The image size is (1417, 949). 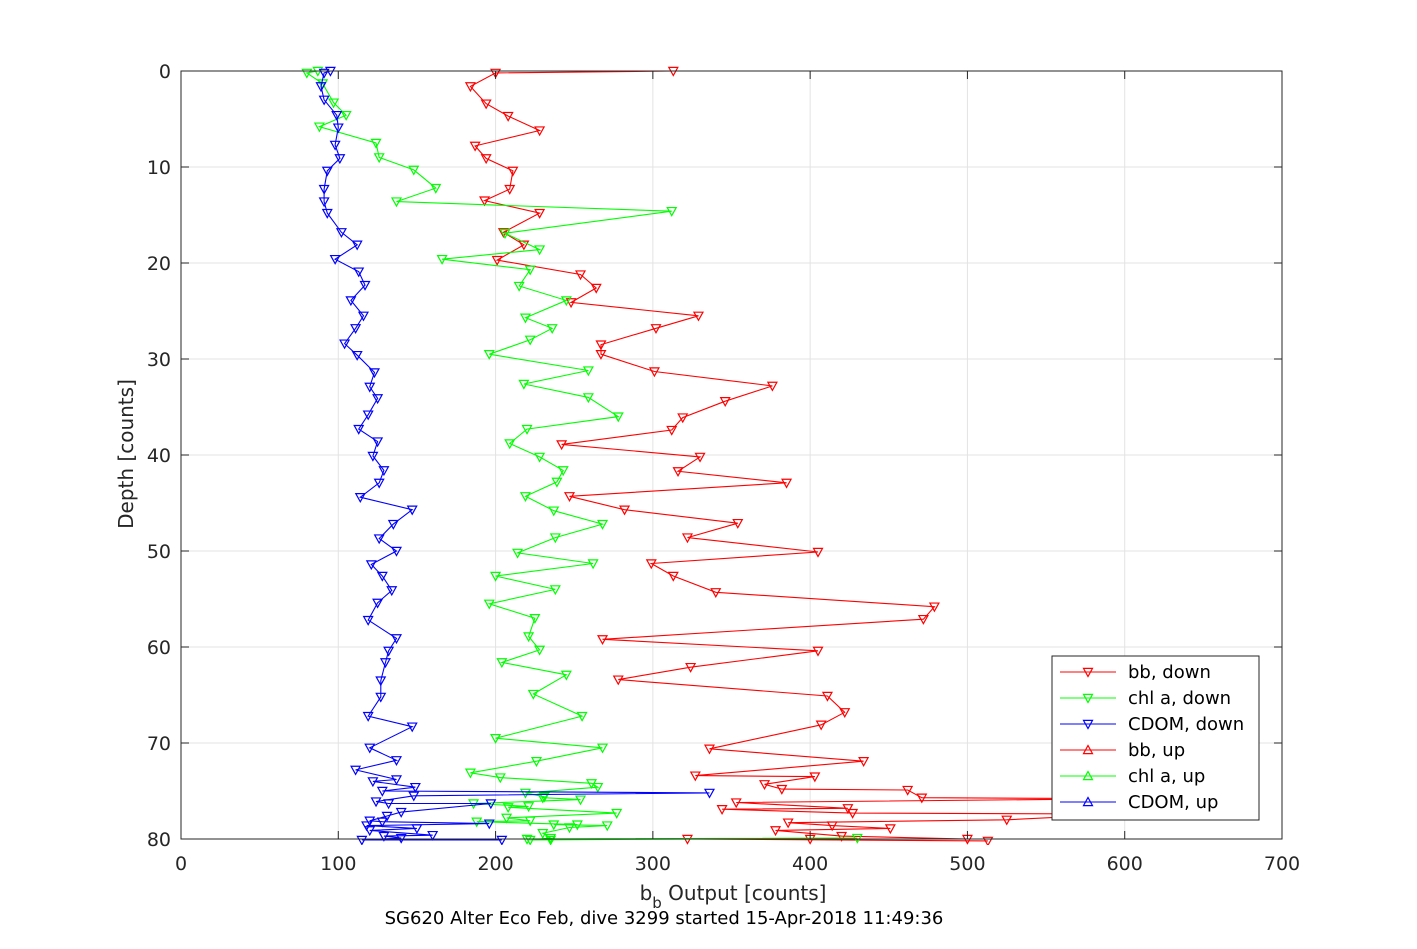 I want to click on x-tick-label: 200, so click(x=495, y=864).